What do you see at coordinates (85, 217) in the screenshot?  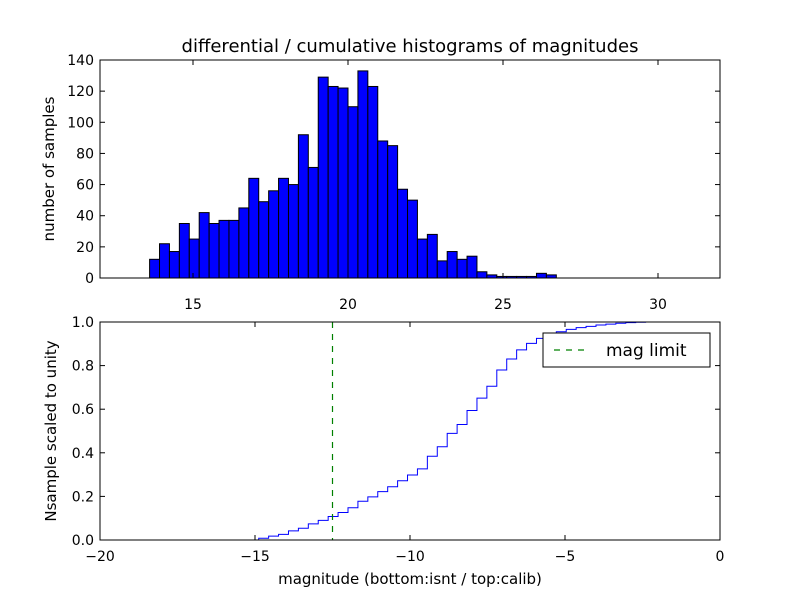 I see `top-y-tick-label: 40` at bounding box center [85, 217].